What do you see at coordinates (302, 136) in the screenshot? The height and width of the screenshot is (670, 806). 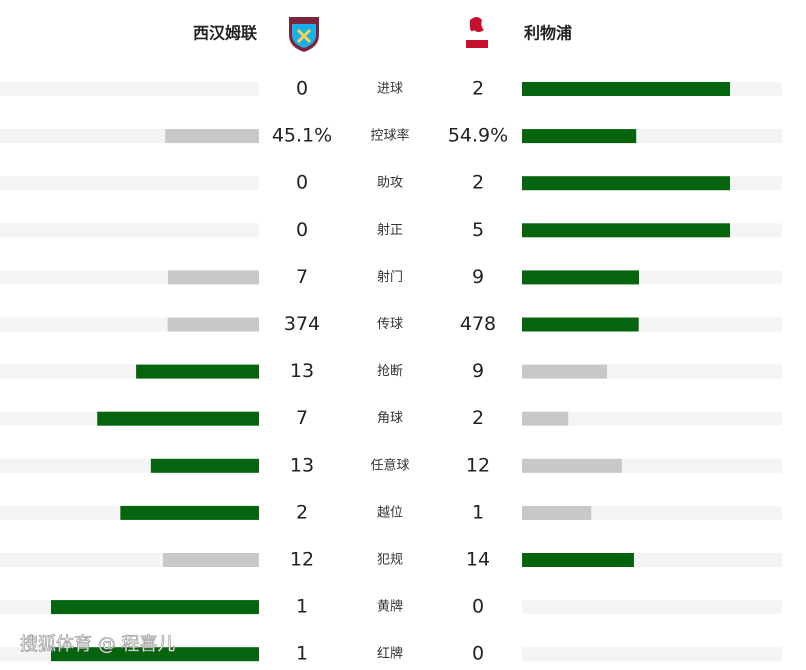 I see `home-value: 45.1%` at bounding box center [302, 136].